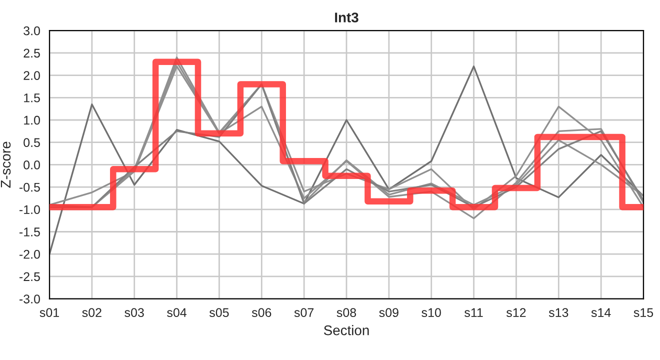 Image resolution: width=660 pixels, height=360 pixels. Describe the element at coordinates (304, 313) in the screenshot. I see `x-tick-label: s07` at that location.